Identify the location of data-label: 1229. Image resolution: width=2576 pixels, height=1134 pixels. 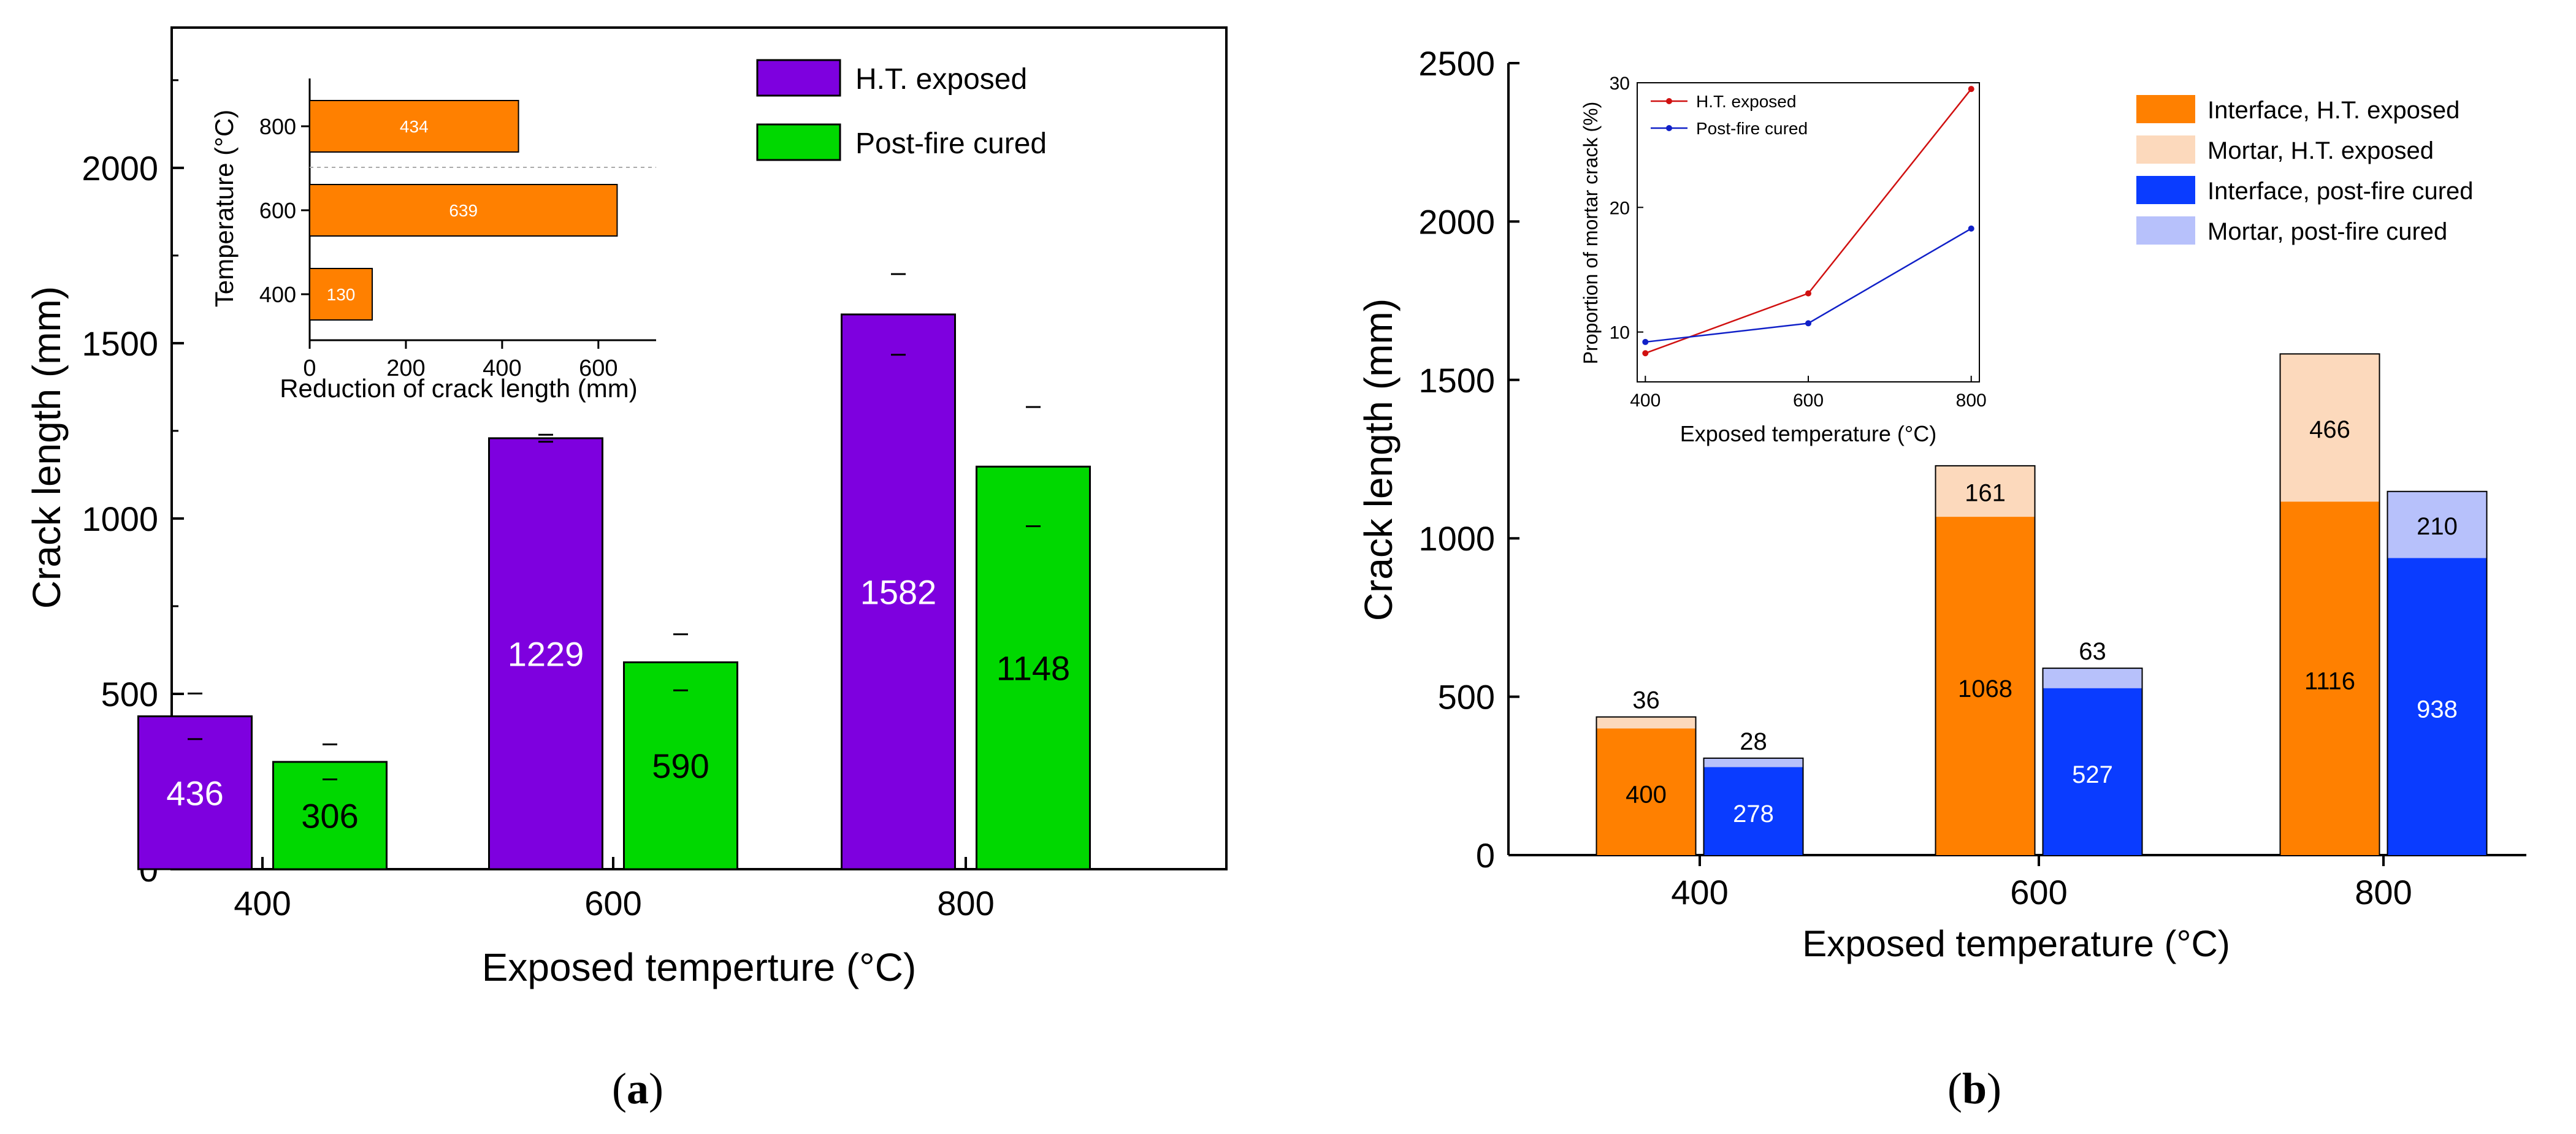
(546, 653).